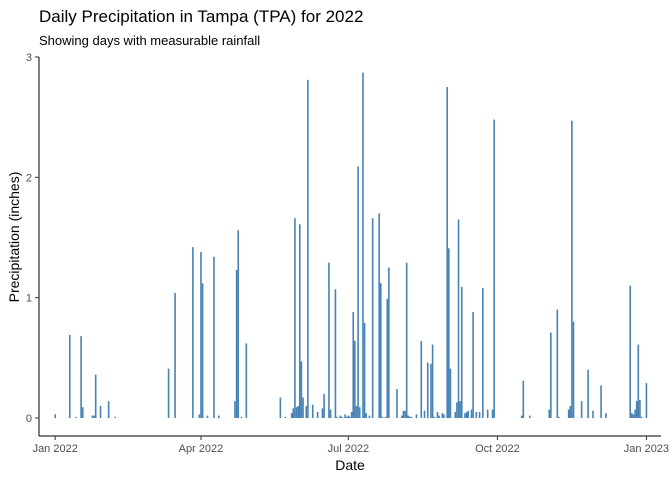  What do you see at coordinates (497, 449) in the screenshot?
I see `x-tick-label: Oct 2022` at bounding box center [497, 449].